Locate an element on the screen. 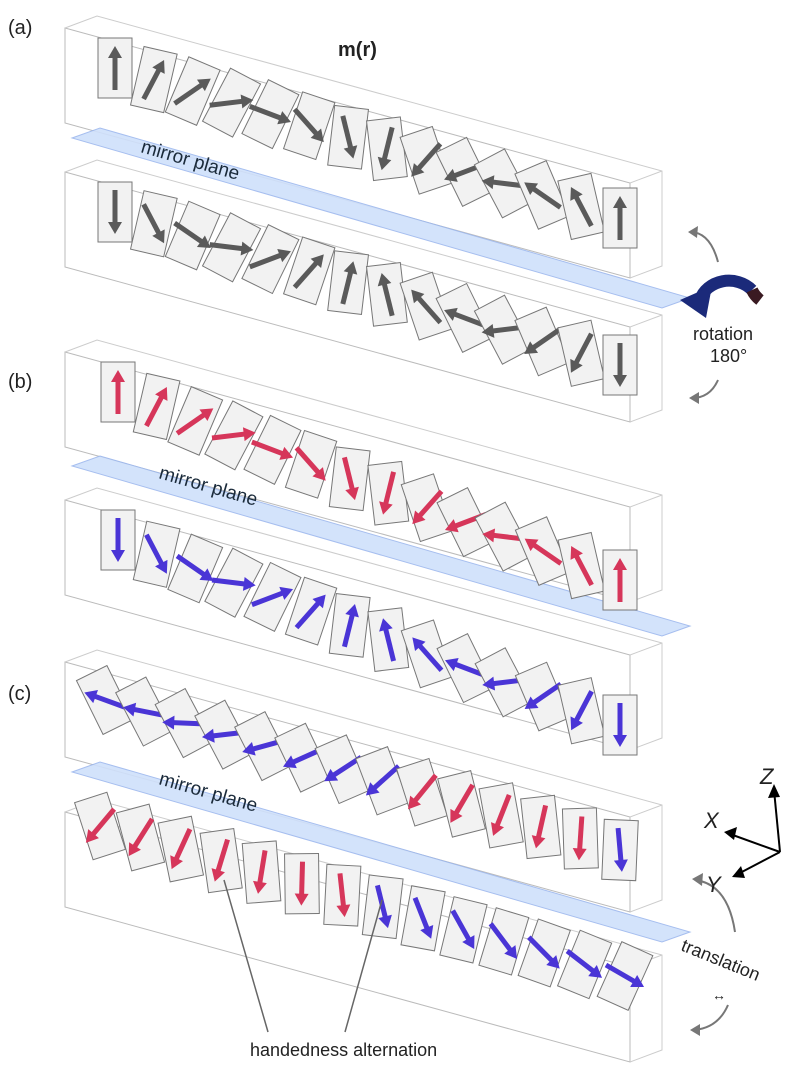  mirror-plane is located at coordinates (381, 546).